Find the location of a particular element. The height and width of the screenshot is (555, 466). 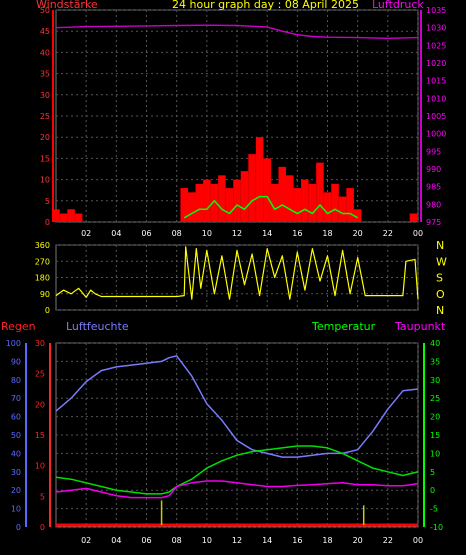

wind-tick-label: 30 is located at coordinates (45, 95).